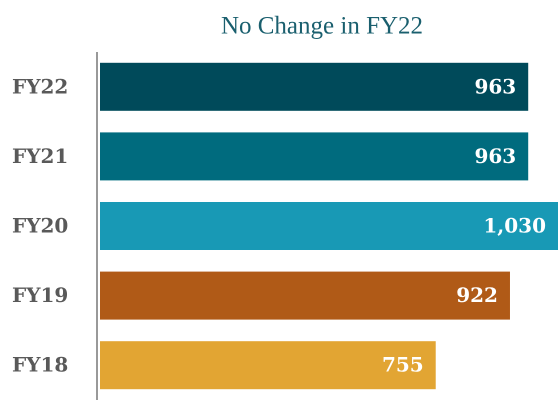 The height and width of the screenshot is (402, 558). Describe the element at coordinates (477, 295) in the screenshot. I see `value-label: 922` at that location.